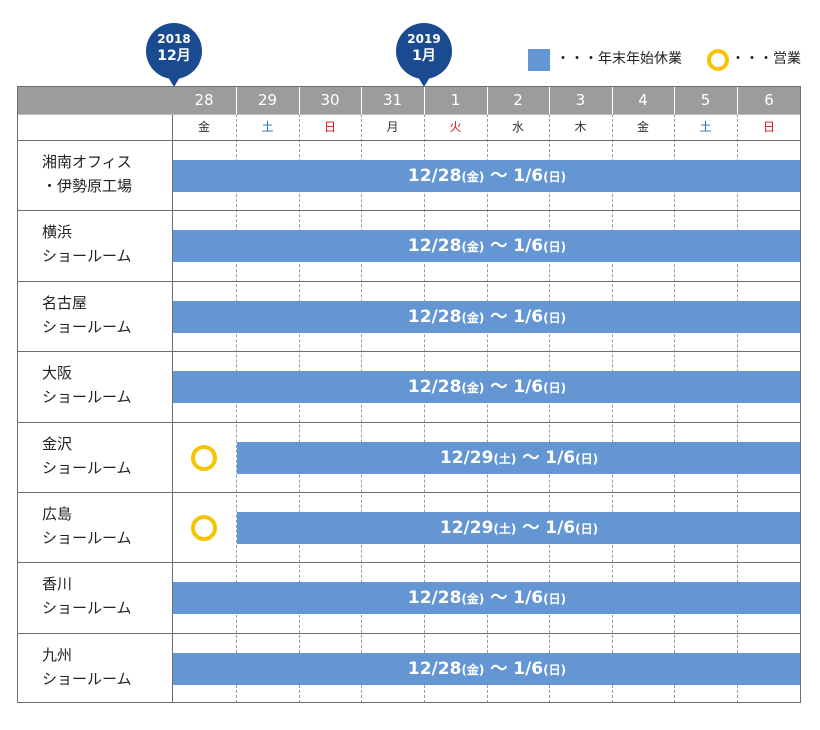 The width and height of the screenshot is (820, 730). Describe the element at coordinates (57, 655) in the screenshot. I see `location-name: 九州` at that location.